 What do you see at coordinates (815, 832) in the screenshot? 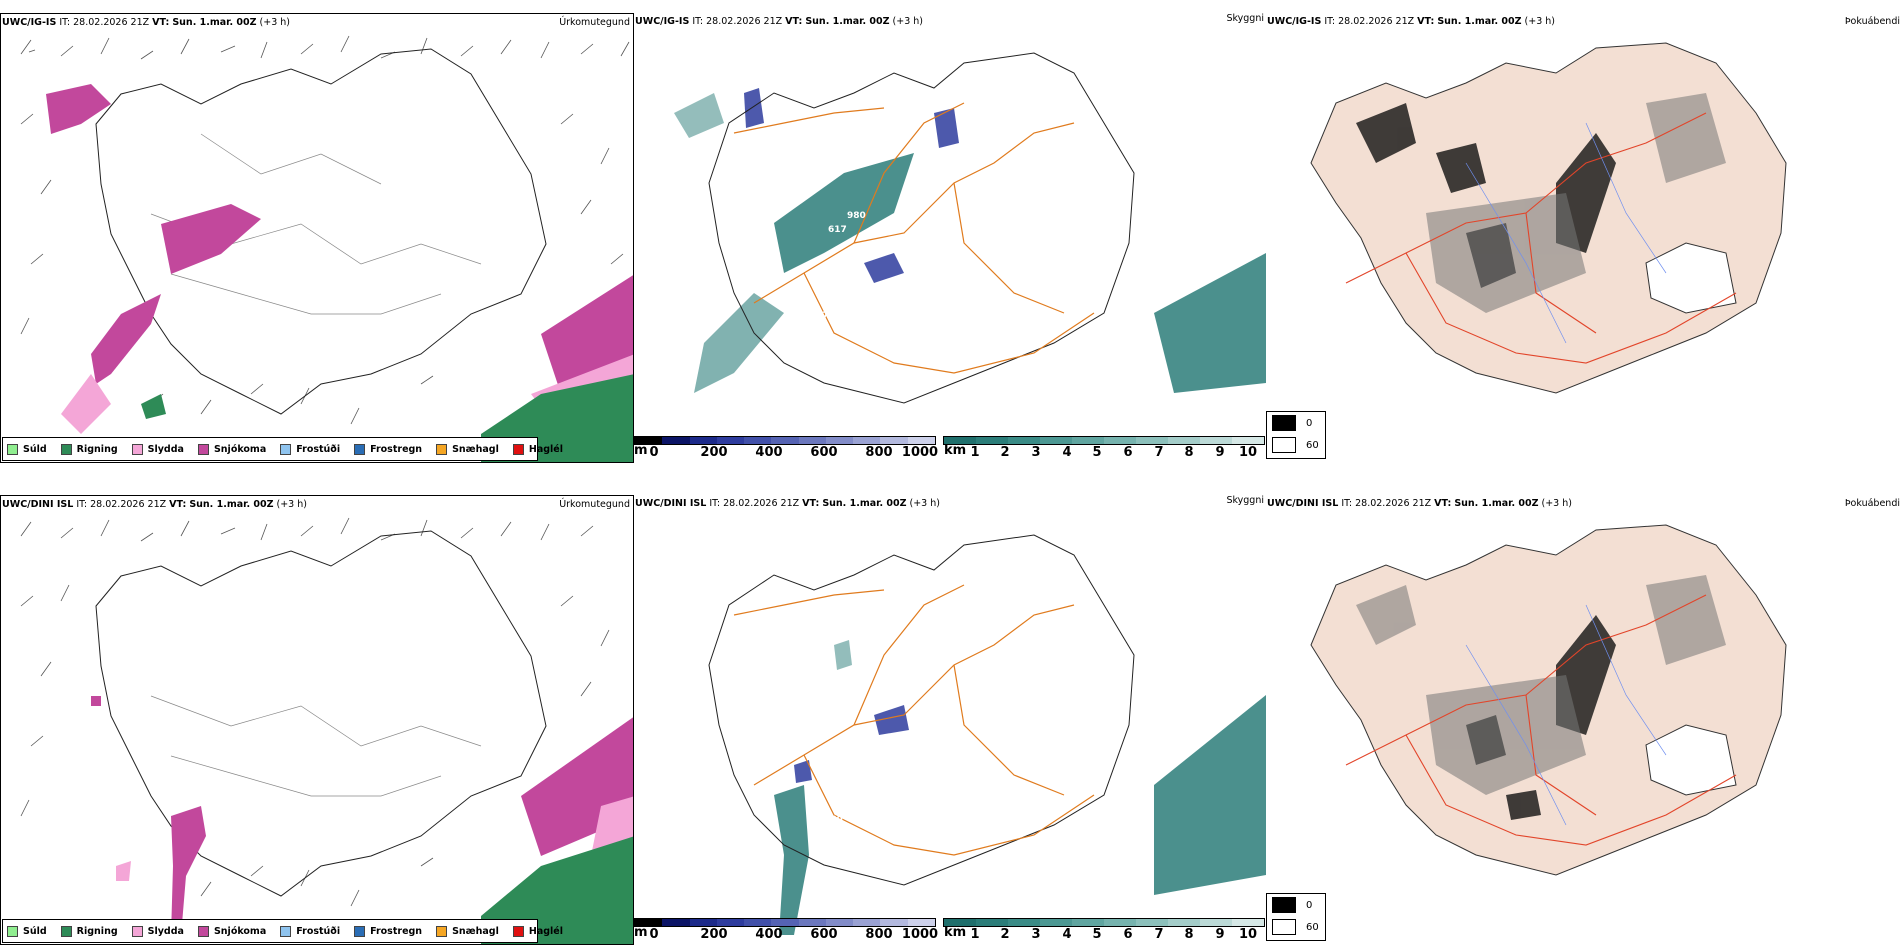
I see `map-label: 44` at bounding box center [815, 832].